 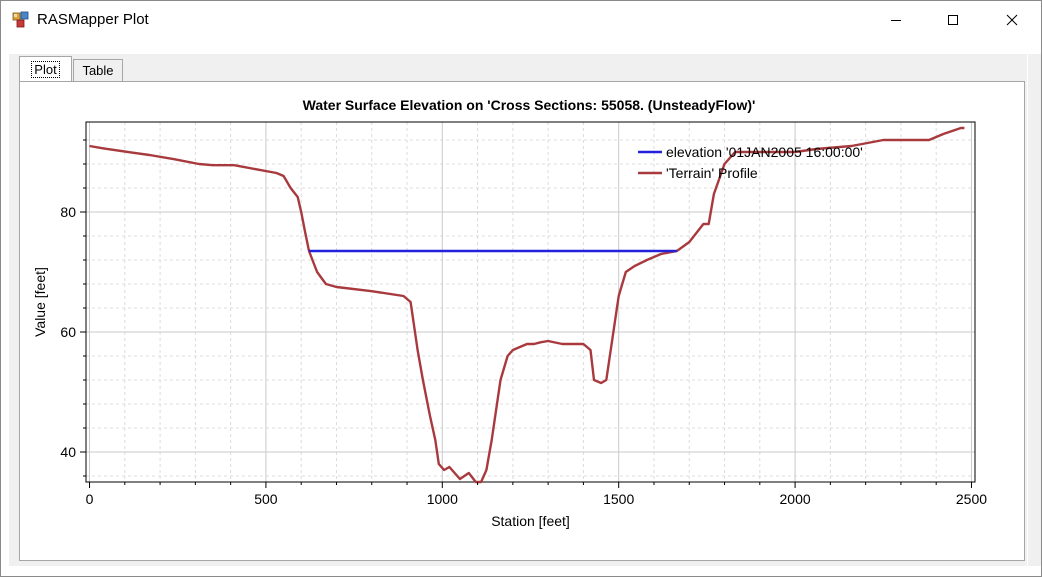 What do you see at coordinates (971, 499) in the screenshot?
I see `x-tick-label: 2500` at bounding box center [971, 499].